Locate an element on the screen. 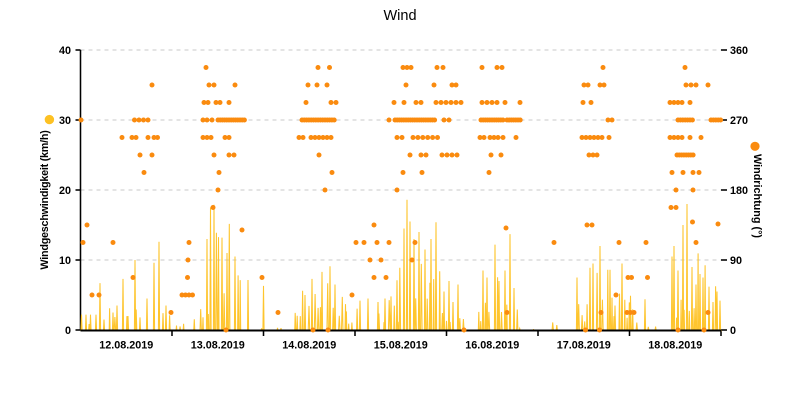 The image size is (800, 400). svg-text: 360 is located at coordinates (739, 51).